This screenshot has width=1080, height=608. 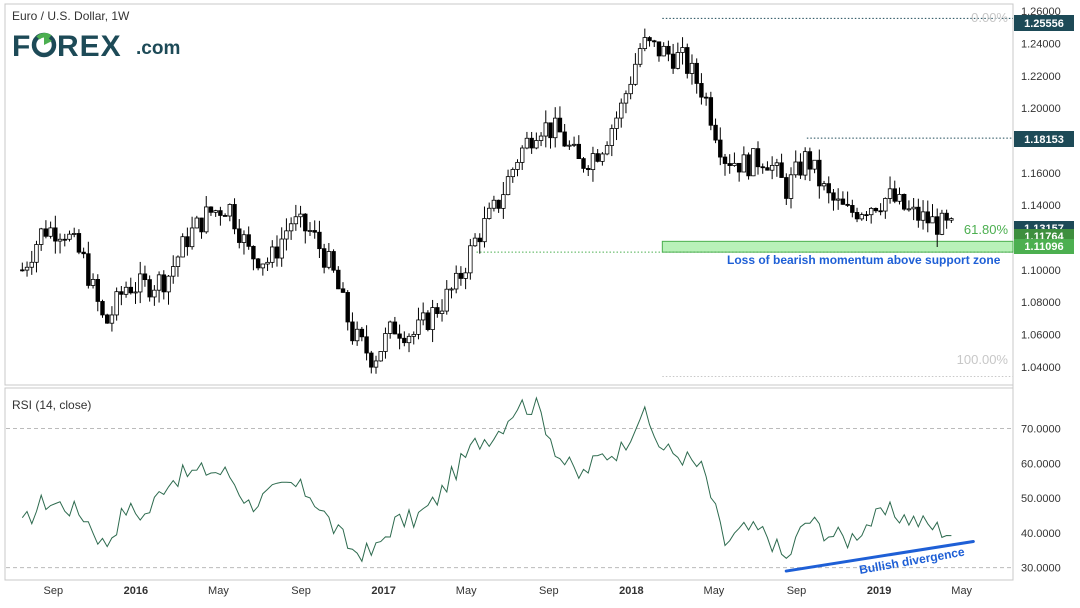 What do you see at coordinates (383, 591) in the screenshot?
I see `time-tick-label: 2017` at bounding box center [383, 591].